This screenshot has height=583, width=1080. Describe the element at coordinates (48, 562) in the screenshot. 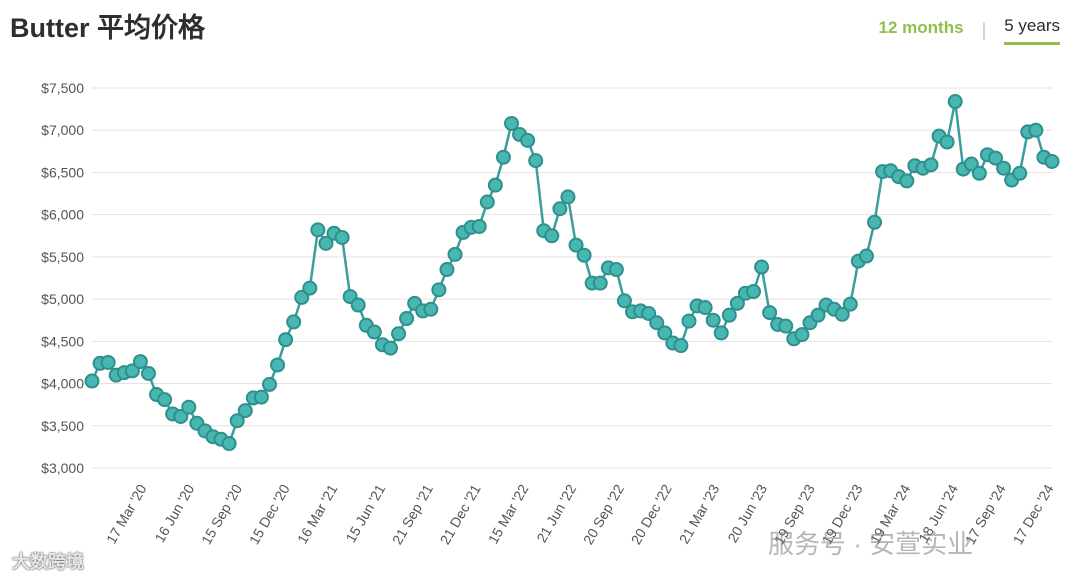

I see `watermark-left: 大数跨境` at that location.